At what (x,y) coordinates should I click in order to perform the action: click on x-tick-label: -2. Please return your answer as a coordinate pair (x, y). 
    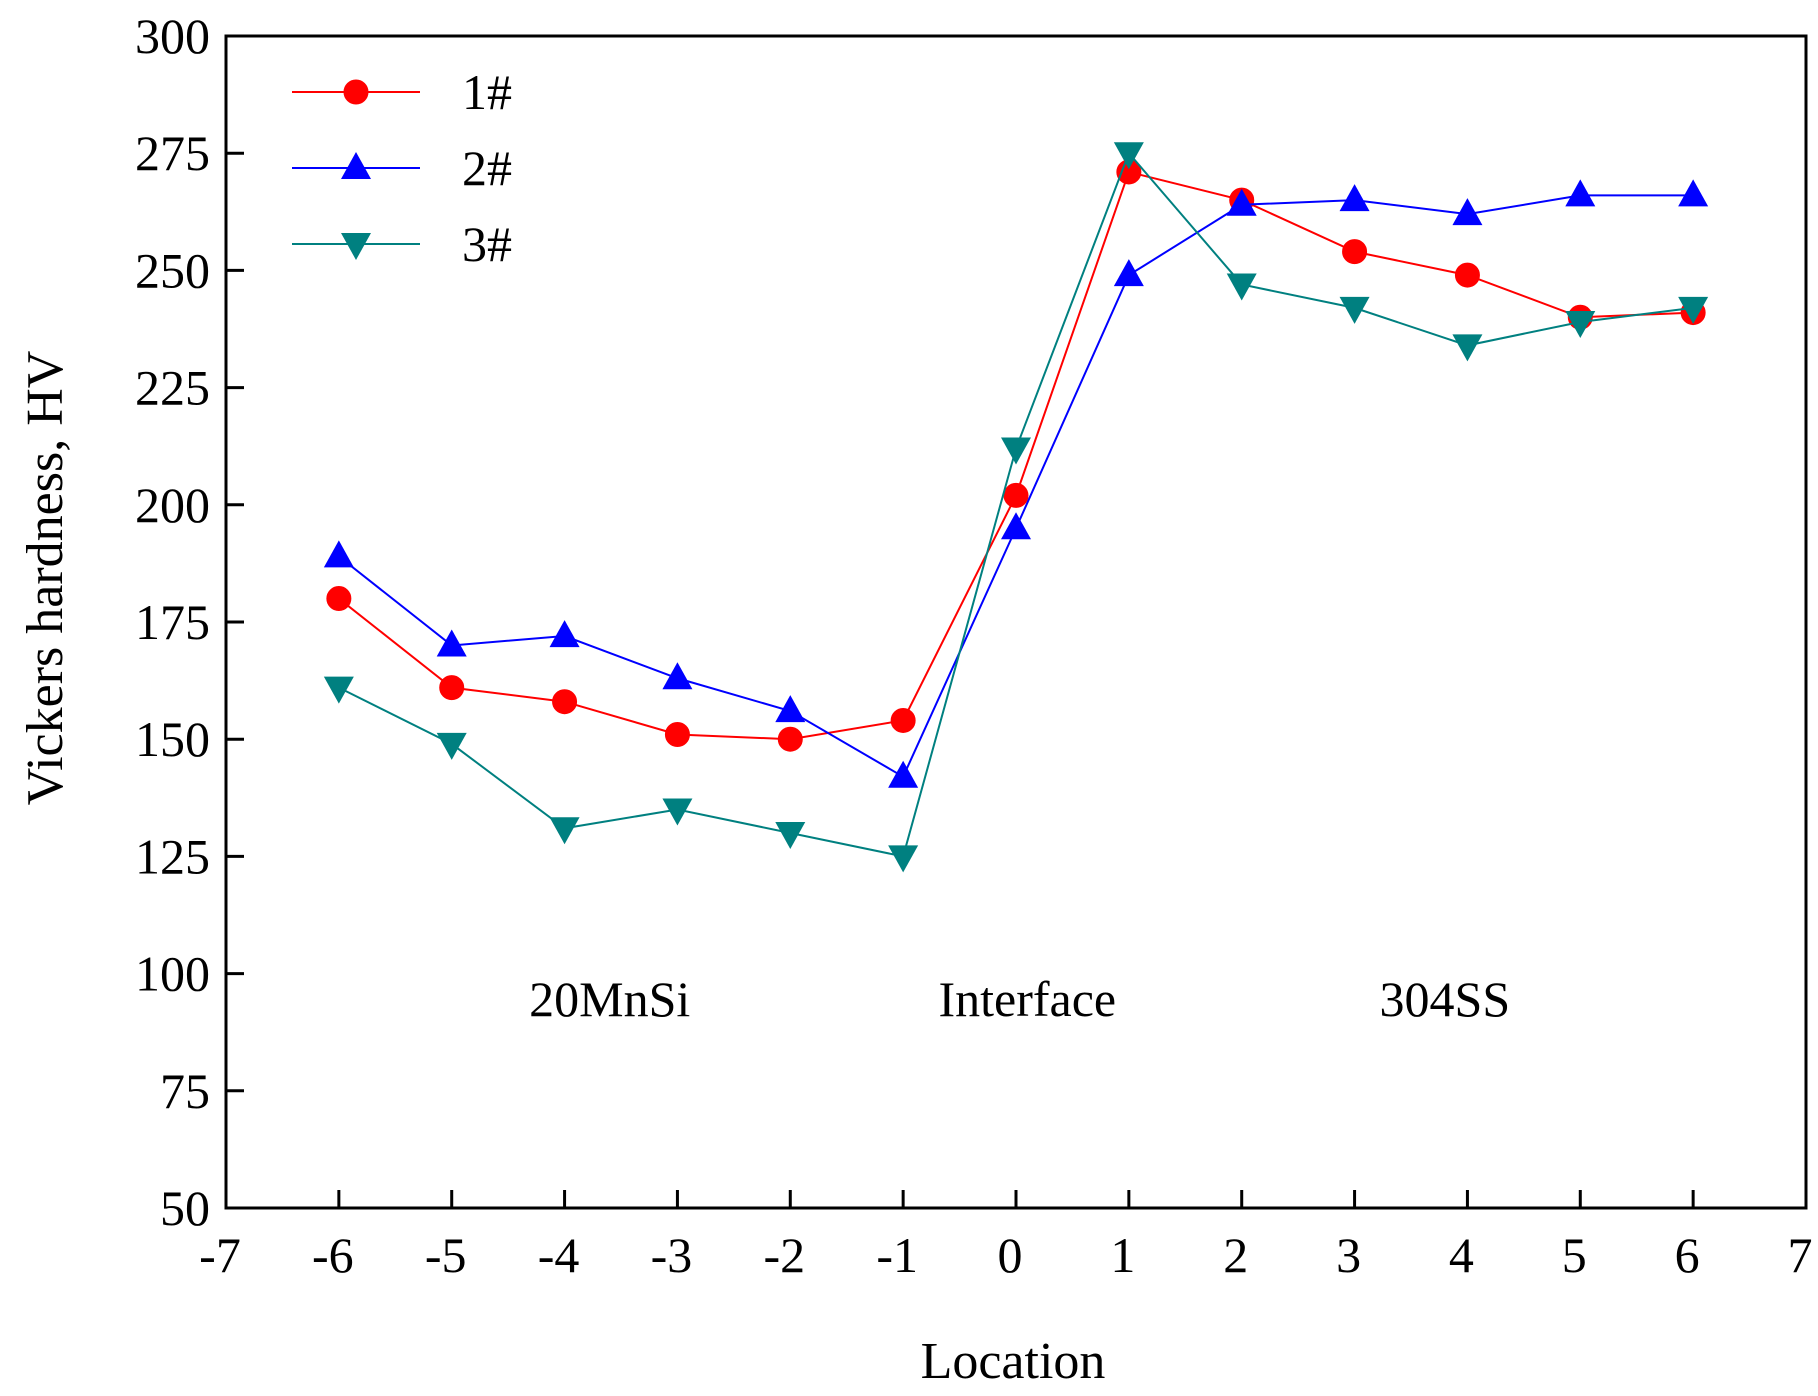
    Looking at the image, I should click on (784, 1255).